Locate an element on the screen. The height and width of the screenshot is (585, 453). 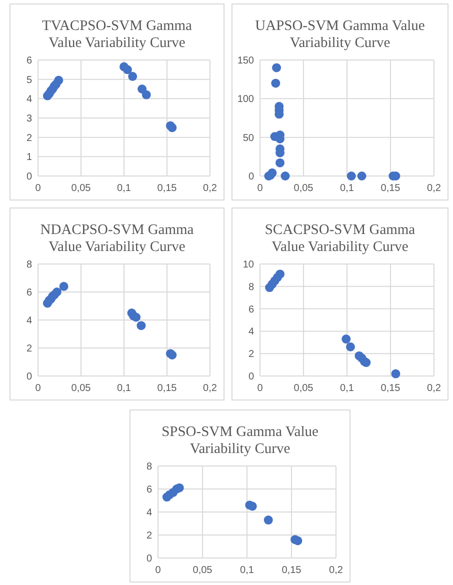
y-tick-label: 50 is located at coordinates (248, 138).